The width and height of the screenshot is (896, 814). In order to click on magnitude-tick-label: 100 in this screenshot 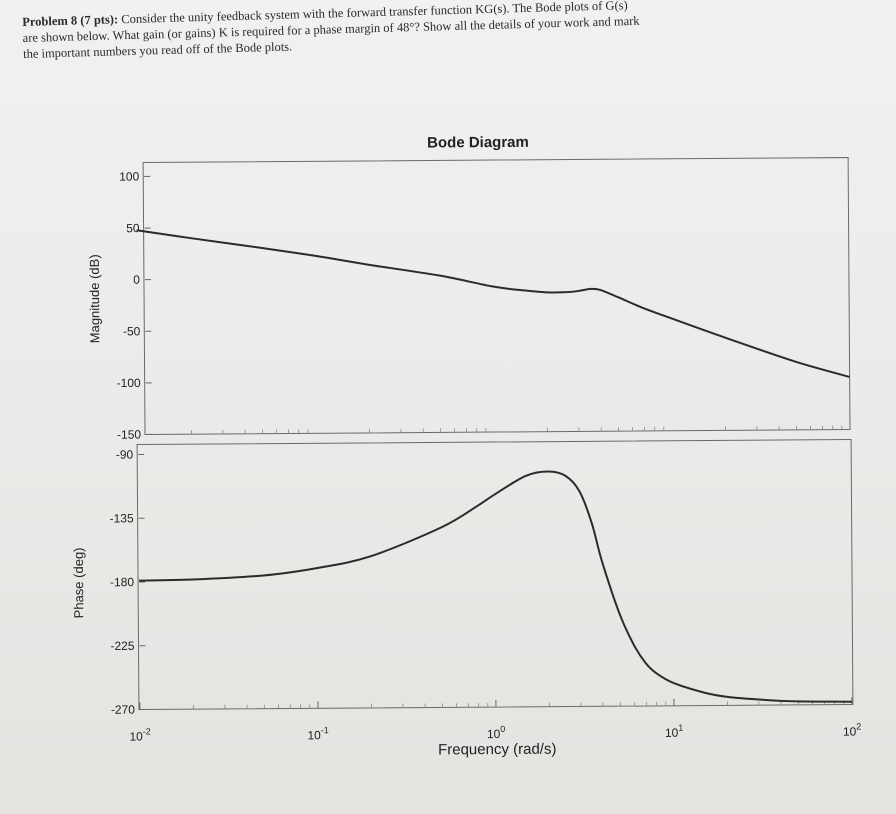, I will do `click(129, 177)`.